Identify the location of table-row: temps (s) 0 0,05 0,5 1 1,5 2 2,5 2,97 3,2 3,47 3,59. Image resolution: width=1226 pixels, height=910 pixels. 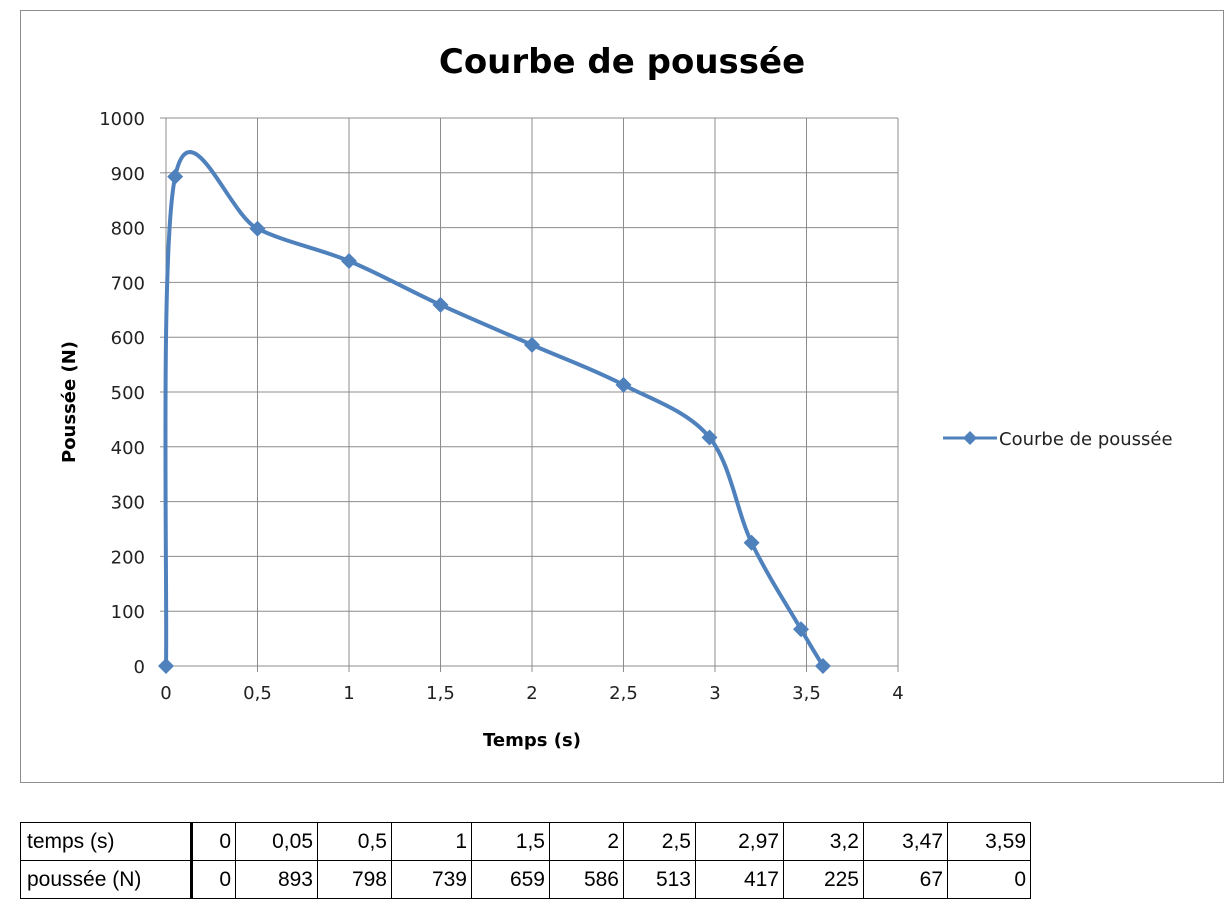
(525, 841).